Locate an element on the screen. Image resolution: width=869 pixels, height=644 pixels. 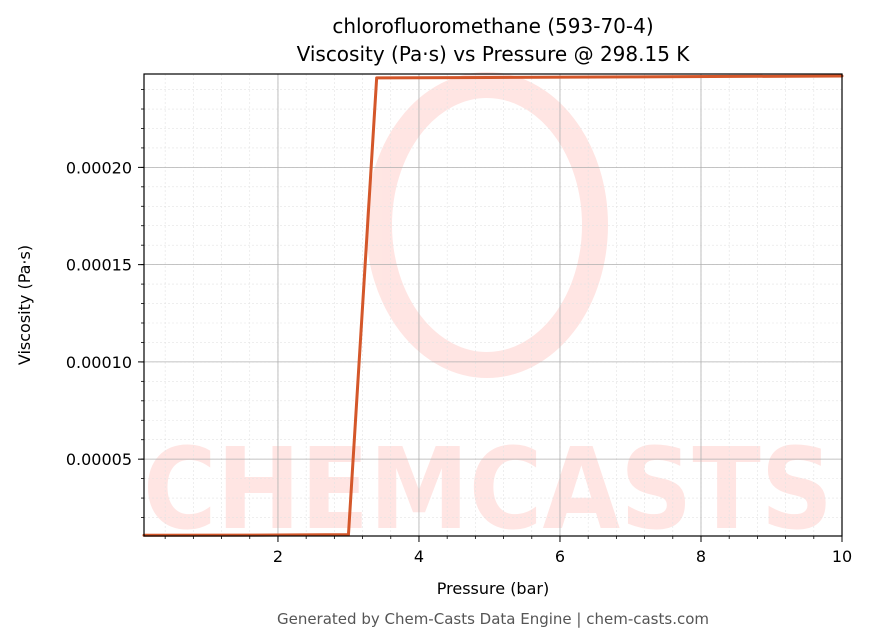
x-tick-label: 8 is located at coordinates (701, 556).